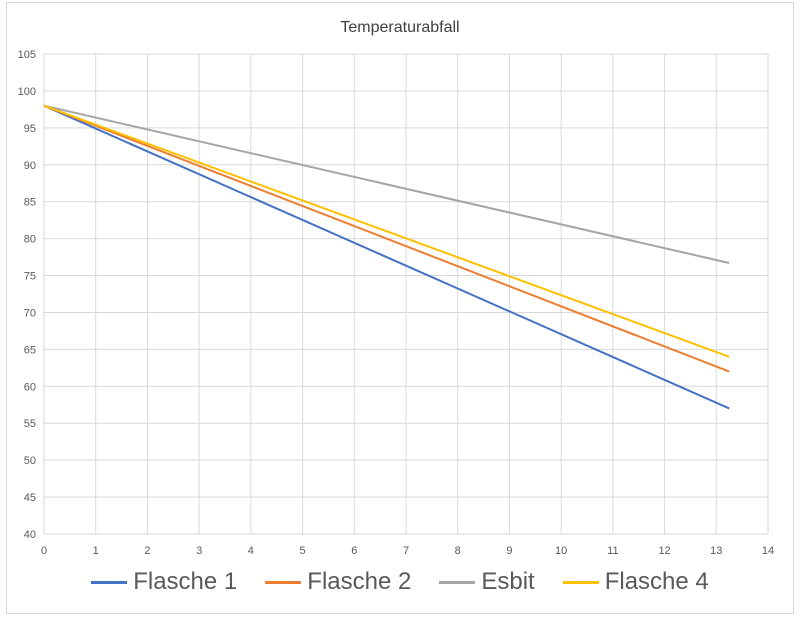  Describe the element at coordinates (30, 350) in the screenshot. I see `y-tick-label: 65` at that location.